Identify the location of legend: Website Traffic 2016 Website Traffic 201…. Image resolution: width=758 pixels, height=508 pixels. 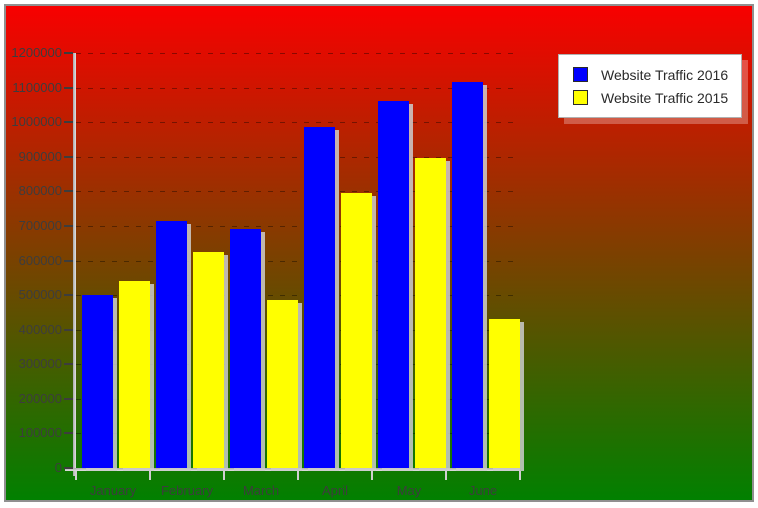
(650, 86).